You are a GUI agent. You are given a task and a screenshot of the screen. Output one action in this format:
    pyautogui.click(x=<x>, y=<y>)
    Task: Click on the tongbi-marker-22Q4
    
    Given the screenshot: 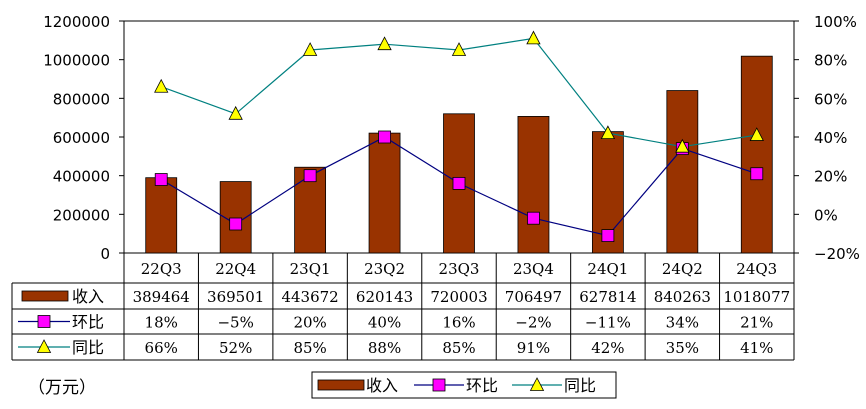 What is the action you would take?
    pyautogui.click(x=235, y=112)
    